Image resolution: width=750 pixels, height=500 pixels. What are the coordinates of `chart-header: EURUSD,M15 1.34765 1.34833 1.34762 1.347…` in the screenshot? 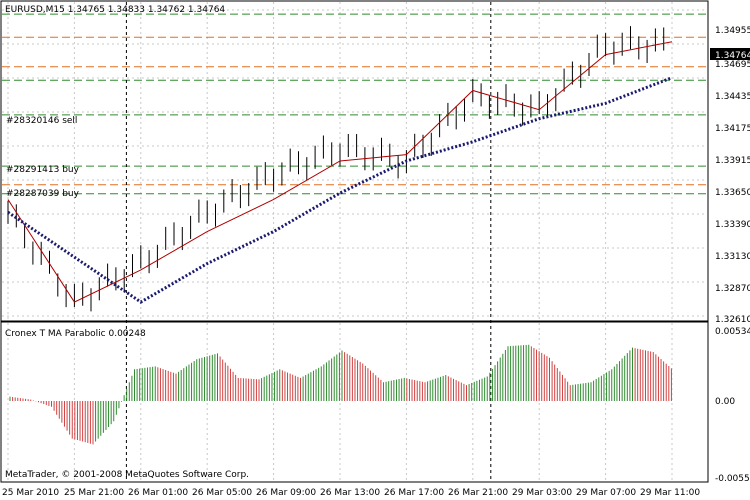 It's located at (115, 10).